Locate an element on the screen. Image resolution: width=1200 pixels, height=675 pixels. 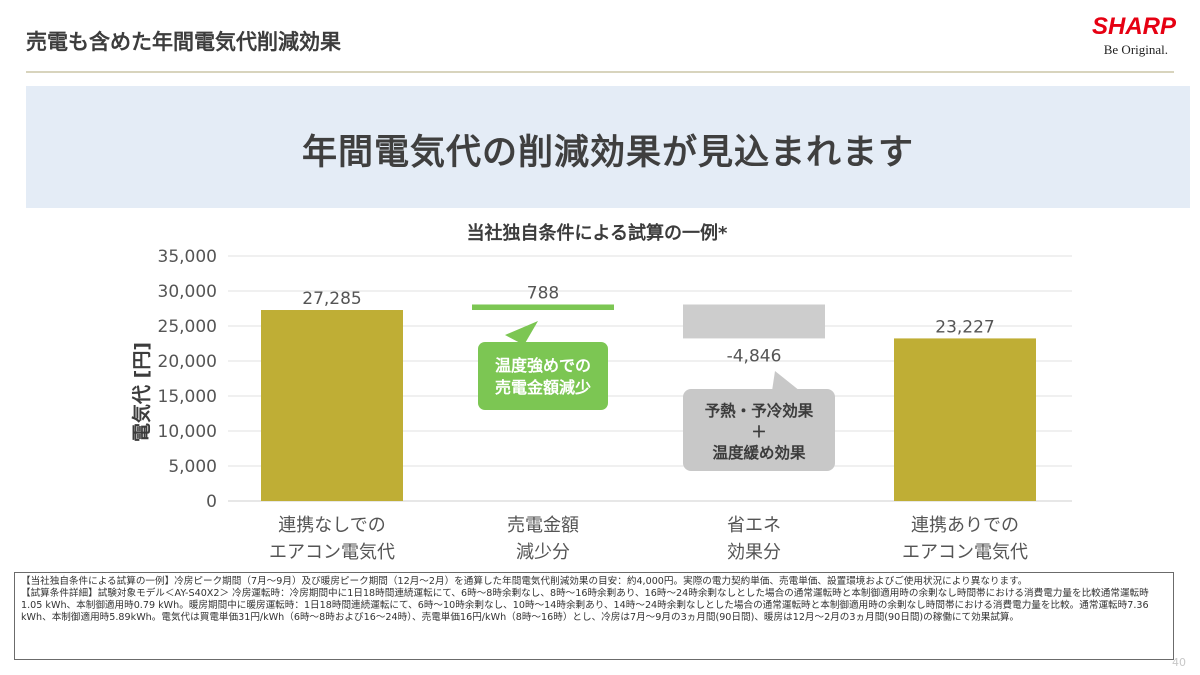
data-label: 27,285 is located at coordinates (331, 299).